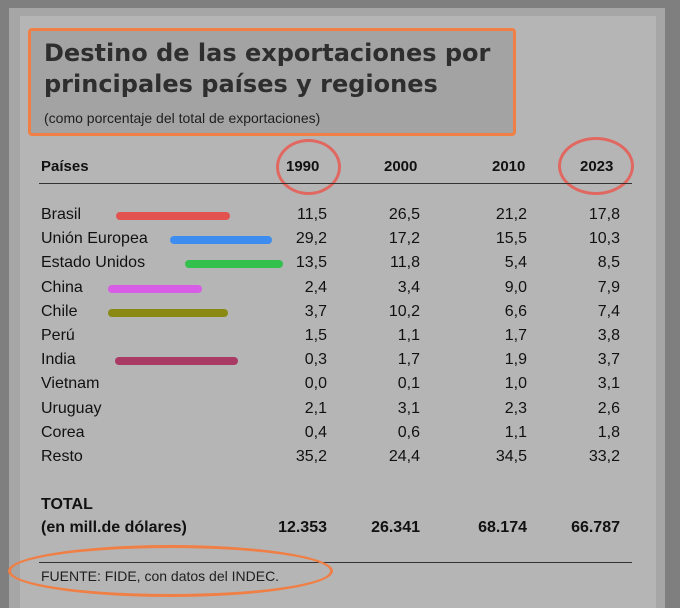 The image size is (680, 608). What do you see at coordinates (515, 262) in the screenshot?
I see `table-cell-value: 5,4` at bounding box center [515, 262].